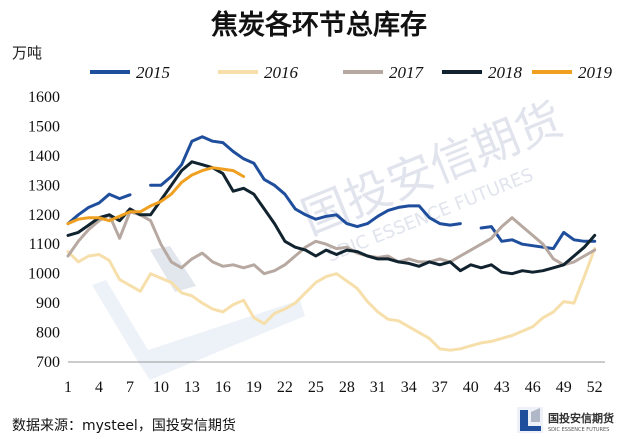 The height and width of the screenshot is (444, 639). What do you see at coordinates (99, 387) in the screenshot?
I see `x-tick-label: 4` at bounding box center [99, 387].